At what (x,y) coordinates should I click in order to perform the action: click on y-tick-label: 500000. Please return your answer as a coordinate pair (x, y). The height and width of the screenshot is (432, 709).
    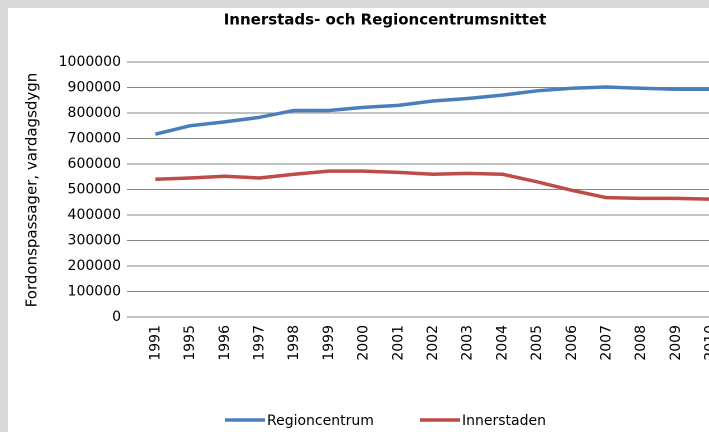
    Looking at the image, I should click on (94, 190).